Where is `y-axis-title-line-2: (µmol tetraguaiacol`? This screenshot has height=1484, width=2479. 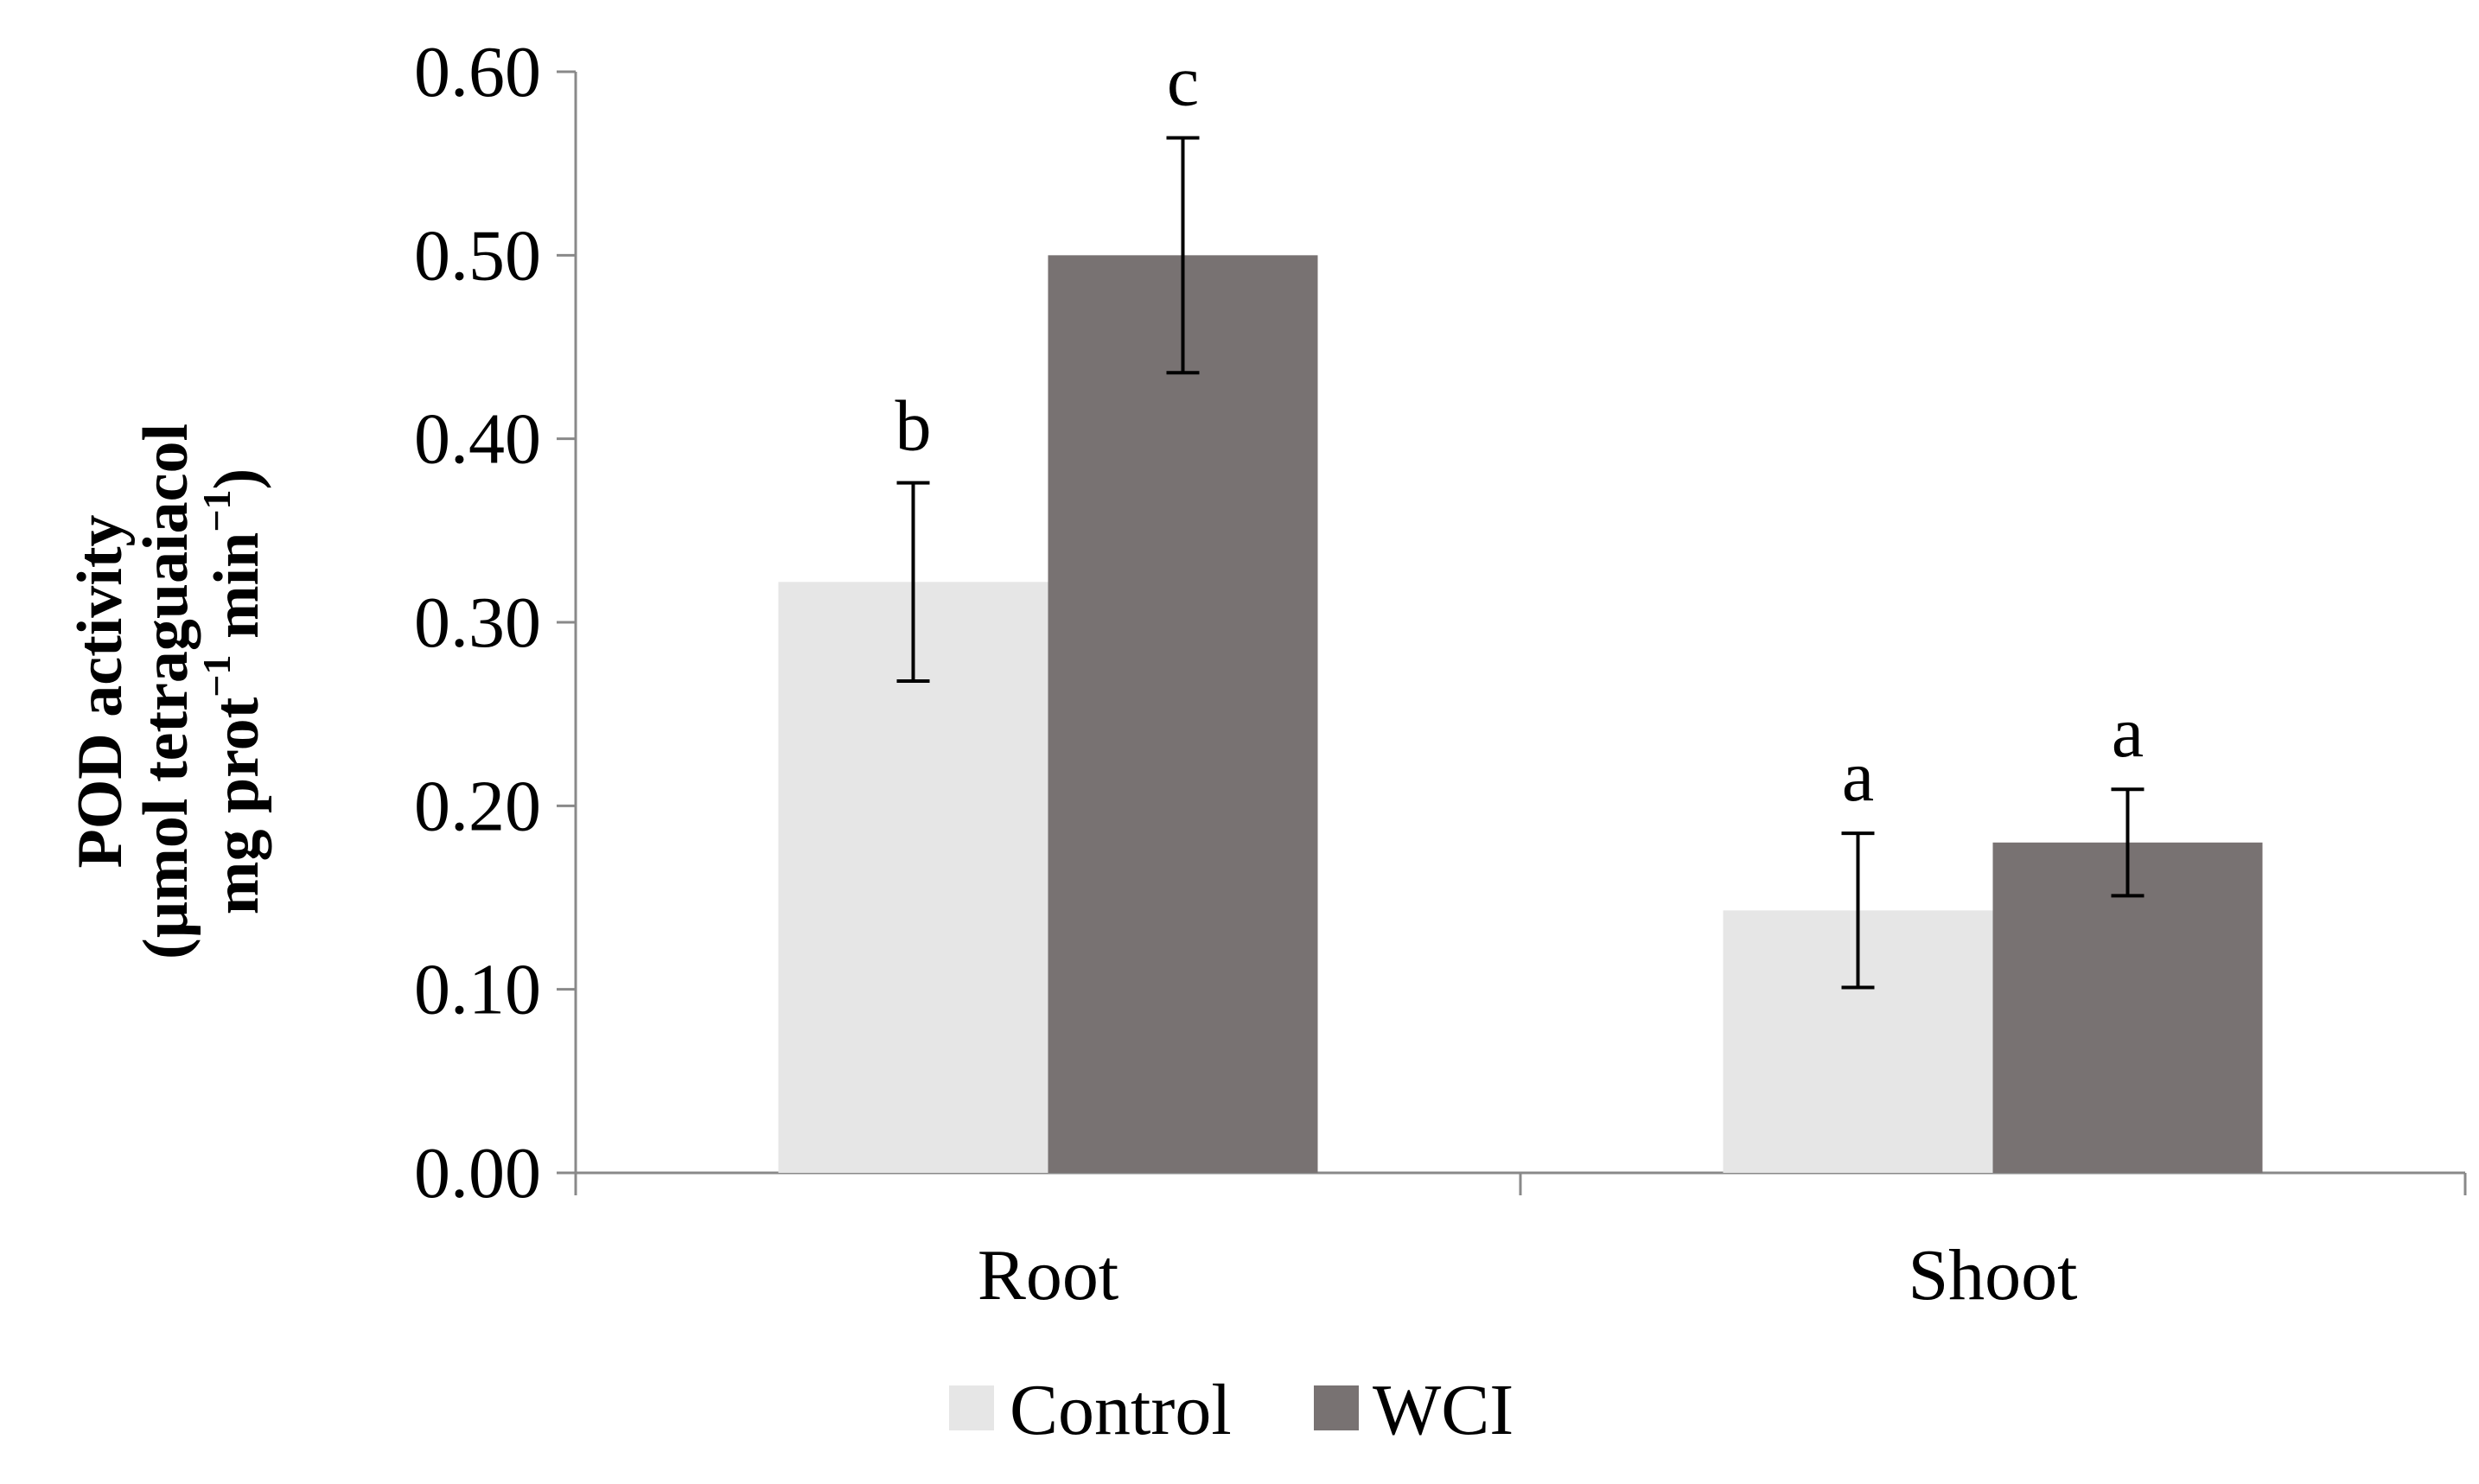 y-axis-title-line-2: (µmol tetraguaiacol is located at coordinates (166, 691).